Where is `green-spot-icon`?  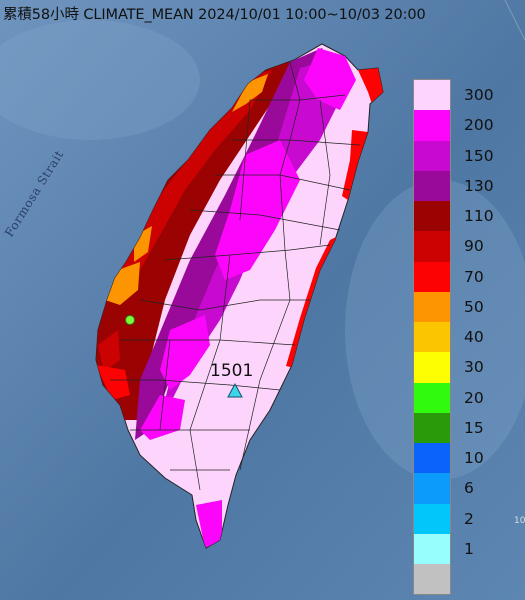
green-spot-icon is located at coordinates (130, 320).